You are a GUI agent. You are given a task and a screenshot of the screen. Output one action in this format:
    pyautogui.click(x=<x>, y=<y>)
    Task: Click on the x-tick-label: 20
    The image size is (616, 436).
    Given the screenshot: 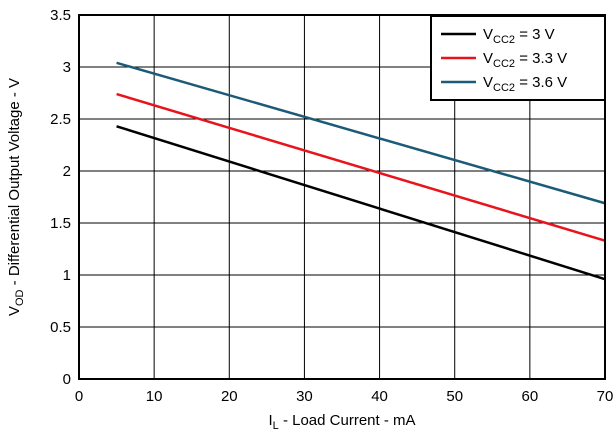 What is the action you would take?
    pyautogui.click(x=229, y=396)
    